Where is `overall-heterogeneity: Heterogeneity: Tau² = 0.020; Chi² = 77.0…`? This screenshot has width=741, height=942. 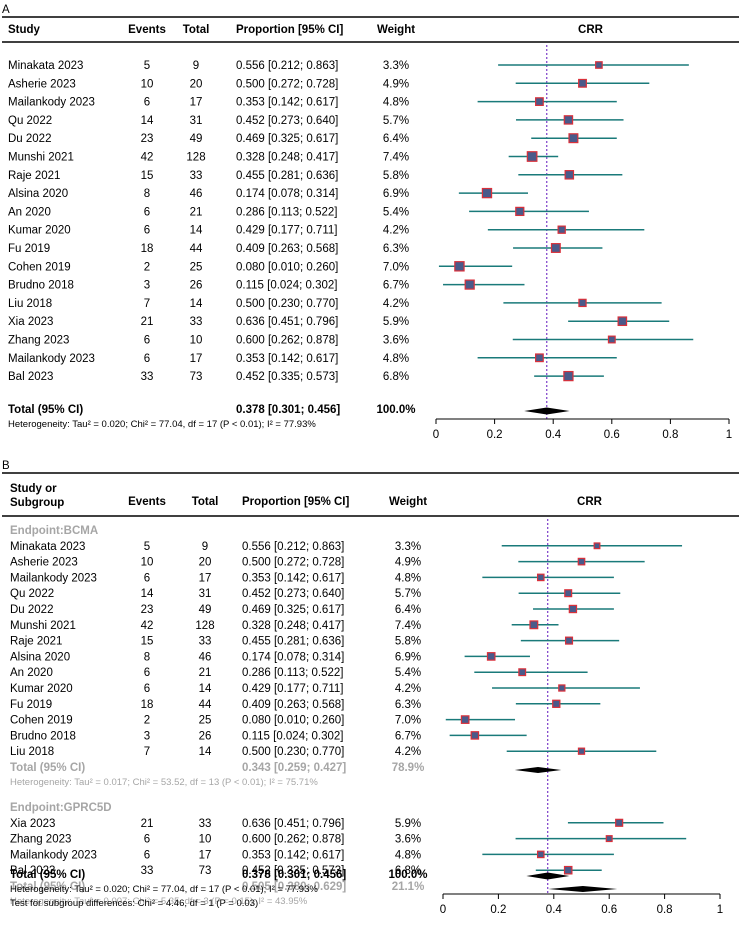
overall-heterogeneity: Heterogeneity: Tau² = 0.020; Chi² = 77.0… is located at coordinates (164, 889).